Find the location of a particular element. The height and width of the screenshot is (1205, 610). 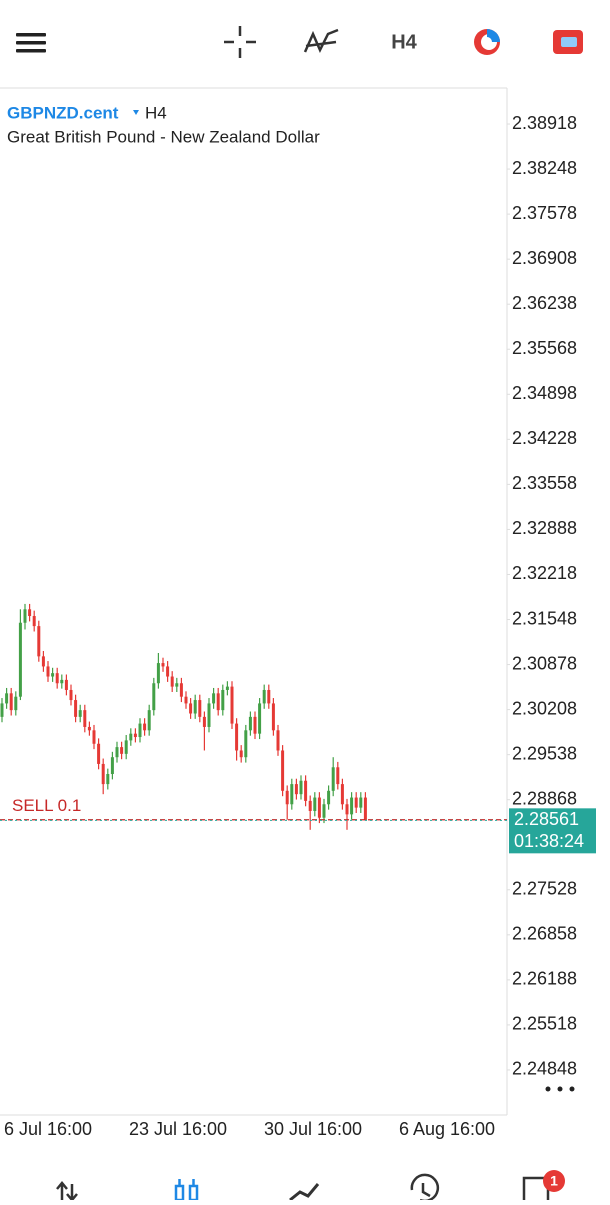

menu-button is located at coordinates (31, 43).